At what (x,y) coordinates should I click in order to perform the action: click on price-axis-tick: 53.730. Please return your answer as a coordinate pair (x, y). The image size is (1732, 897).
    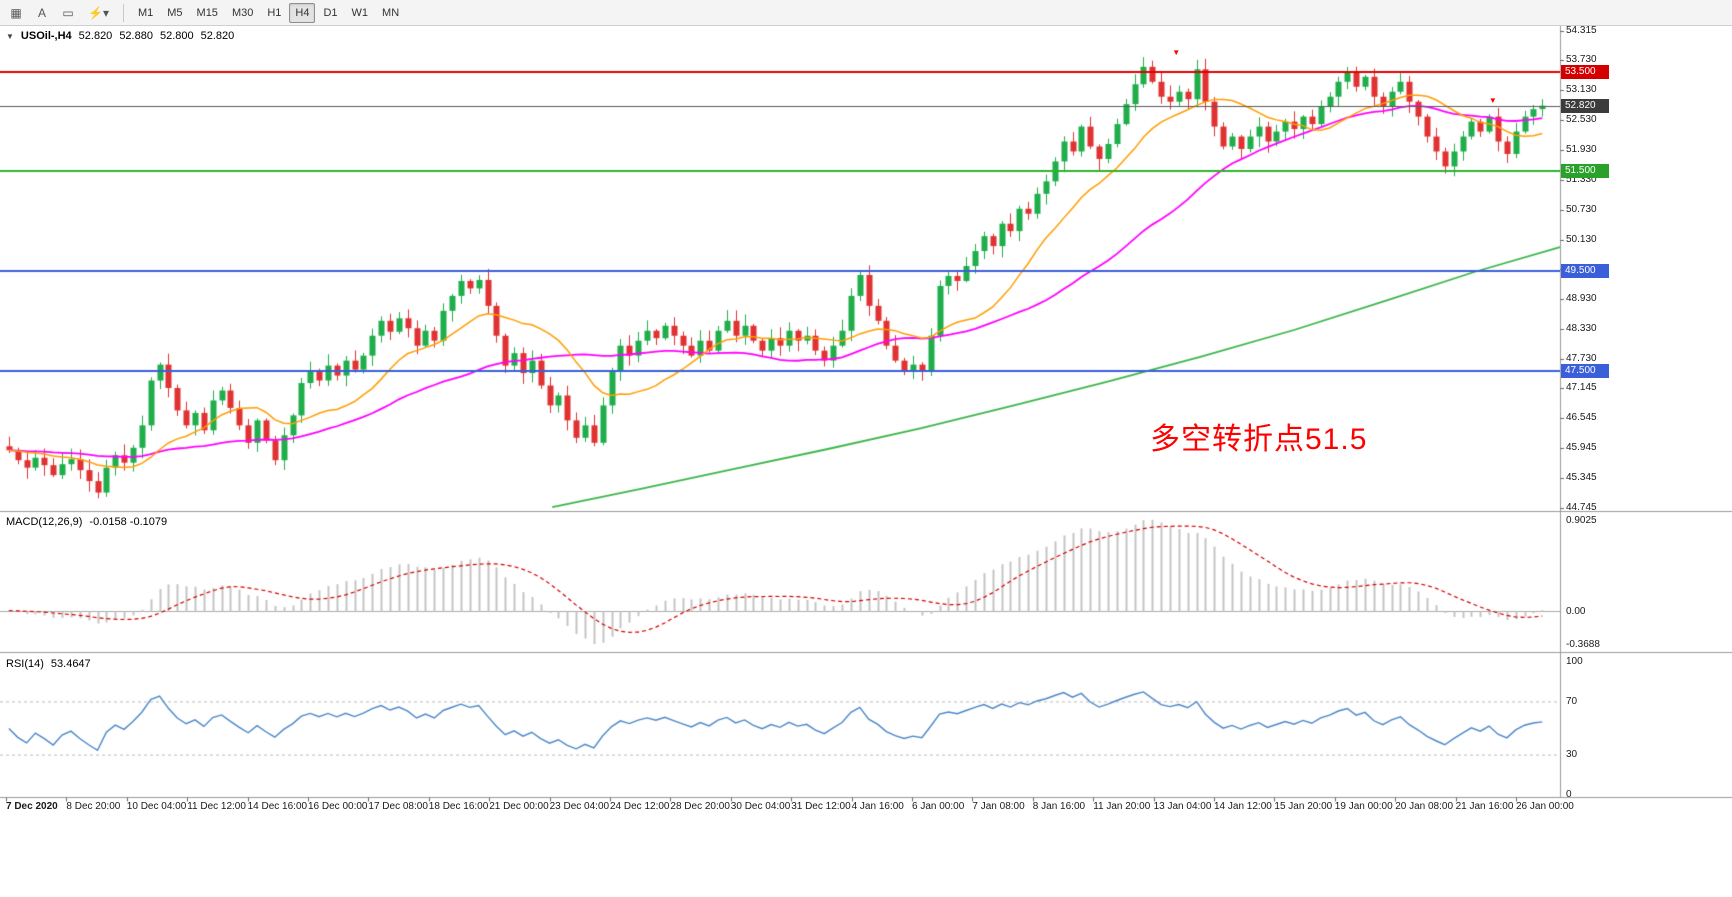
    Looking at the image, I should click on (1581, 60).